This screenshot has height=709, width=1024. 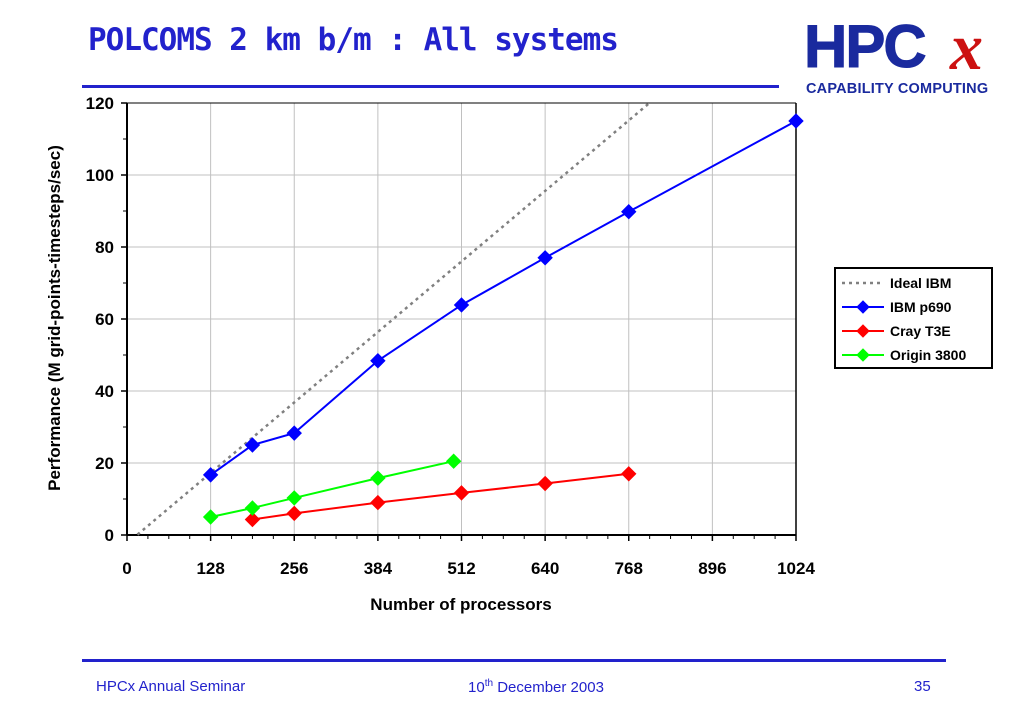 I want to click on x-tick-label: 640, so click(x=545, y=568).